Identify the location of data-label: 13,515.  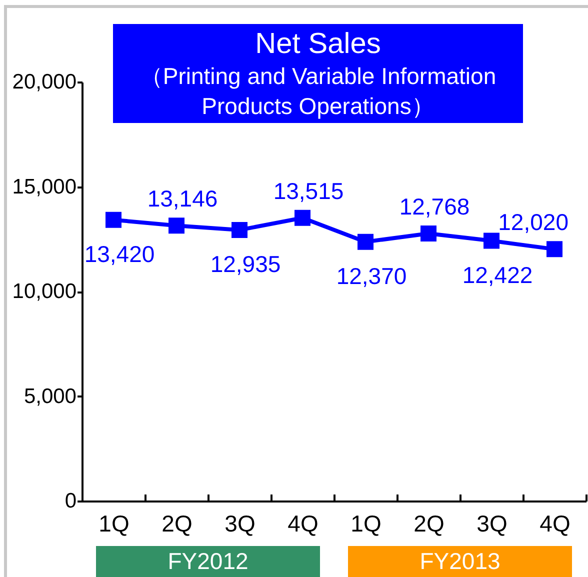
(308, 191).